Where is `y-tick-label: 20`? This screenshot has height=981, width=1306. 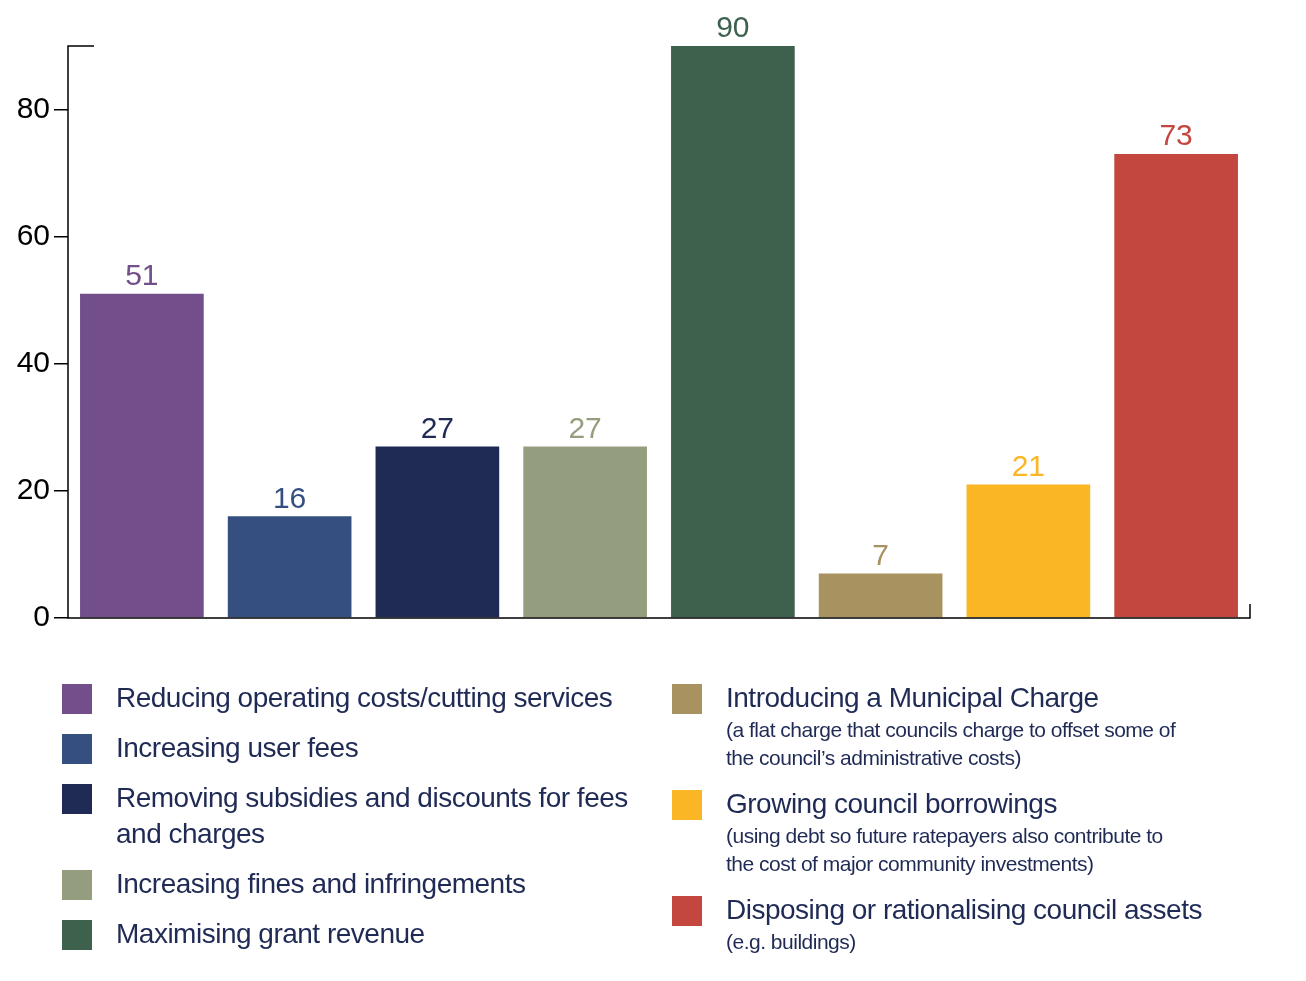 y-tick-label: 20 is located at coordinates (33, 489).